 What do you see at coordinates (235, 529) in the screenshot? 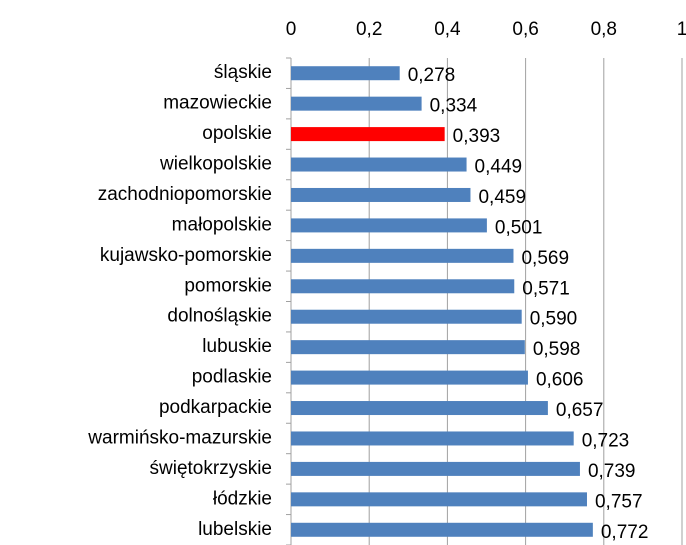
I see `y-tick-label: lubelskie` at bounding box center [235, 529].